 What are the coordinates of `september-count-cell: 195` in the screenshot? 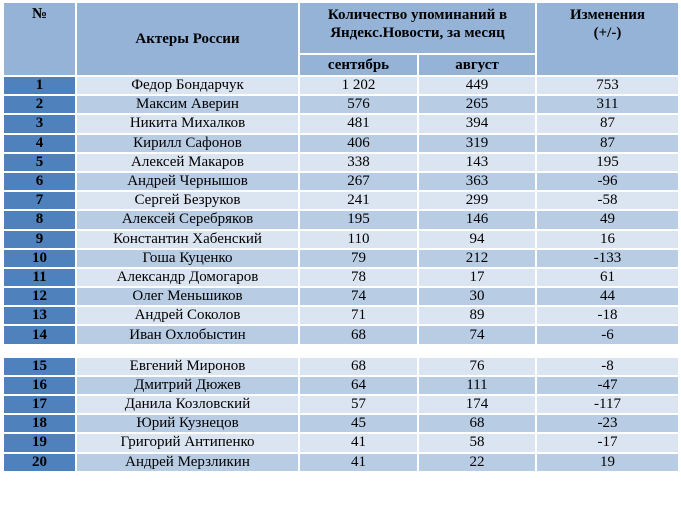 It's located at (358, 220).